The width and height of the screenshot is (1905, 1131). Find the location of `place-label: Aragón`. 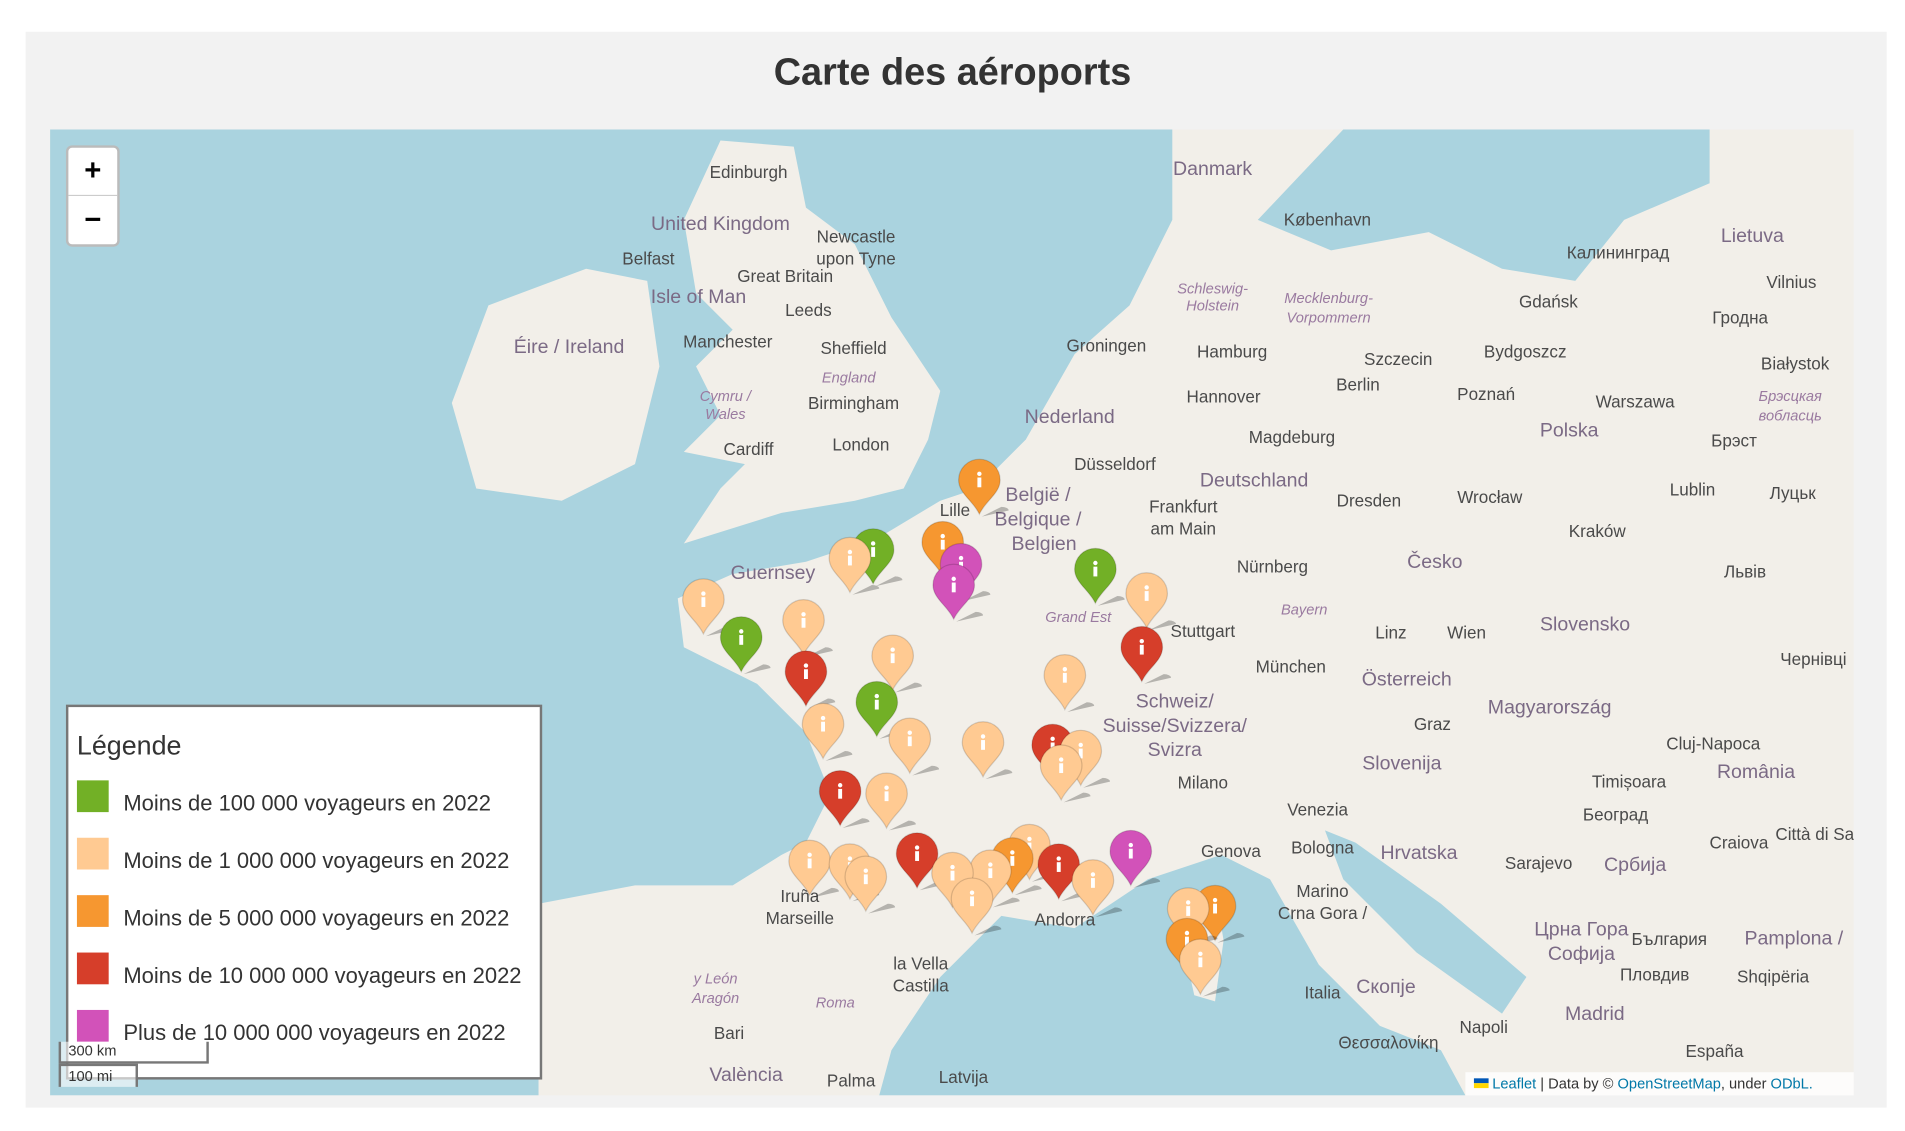

place-label: Aragón is located at coordinates (715, 999).